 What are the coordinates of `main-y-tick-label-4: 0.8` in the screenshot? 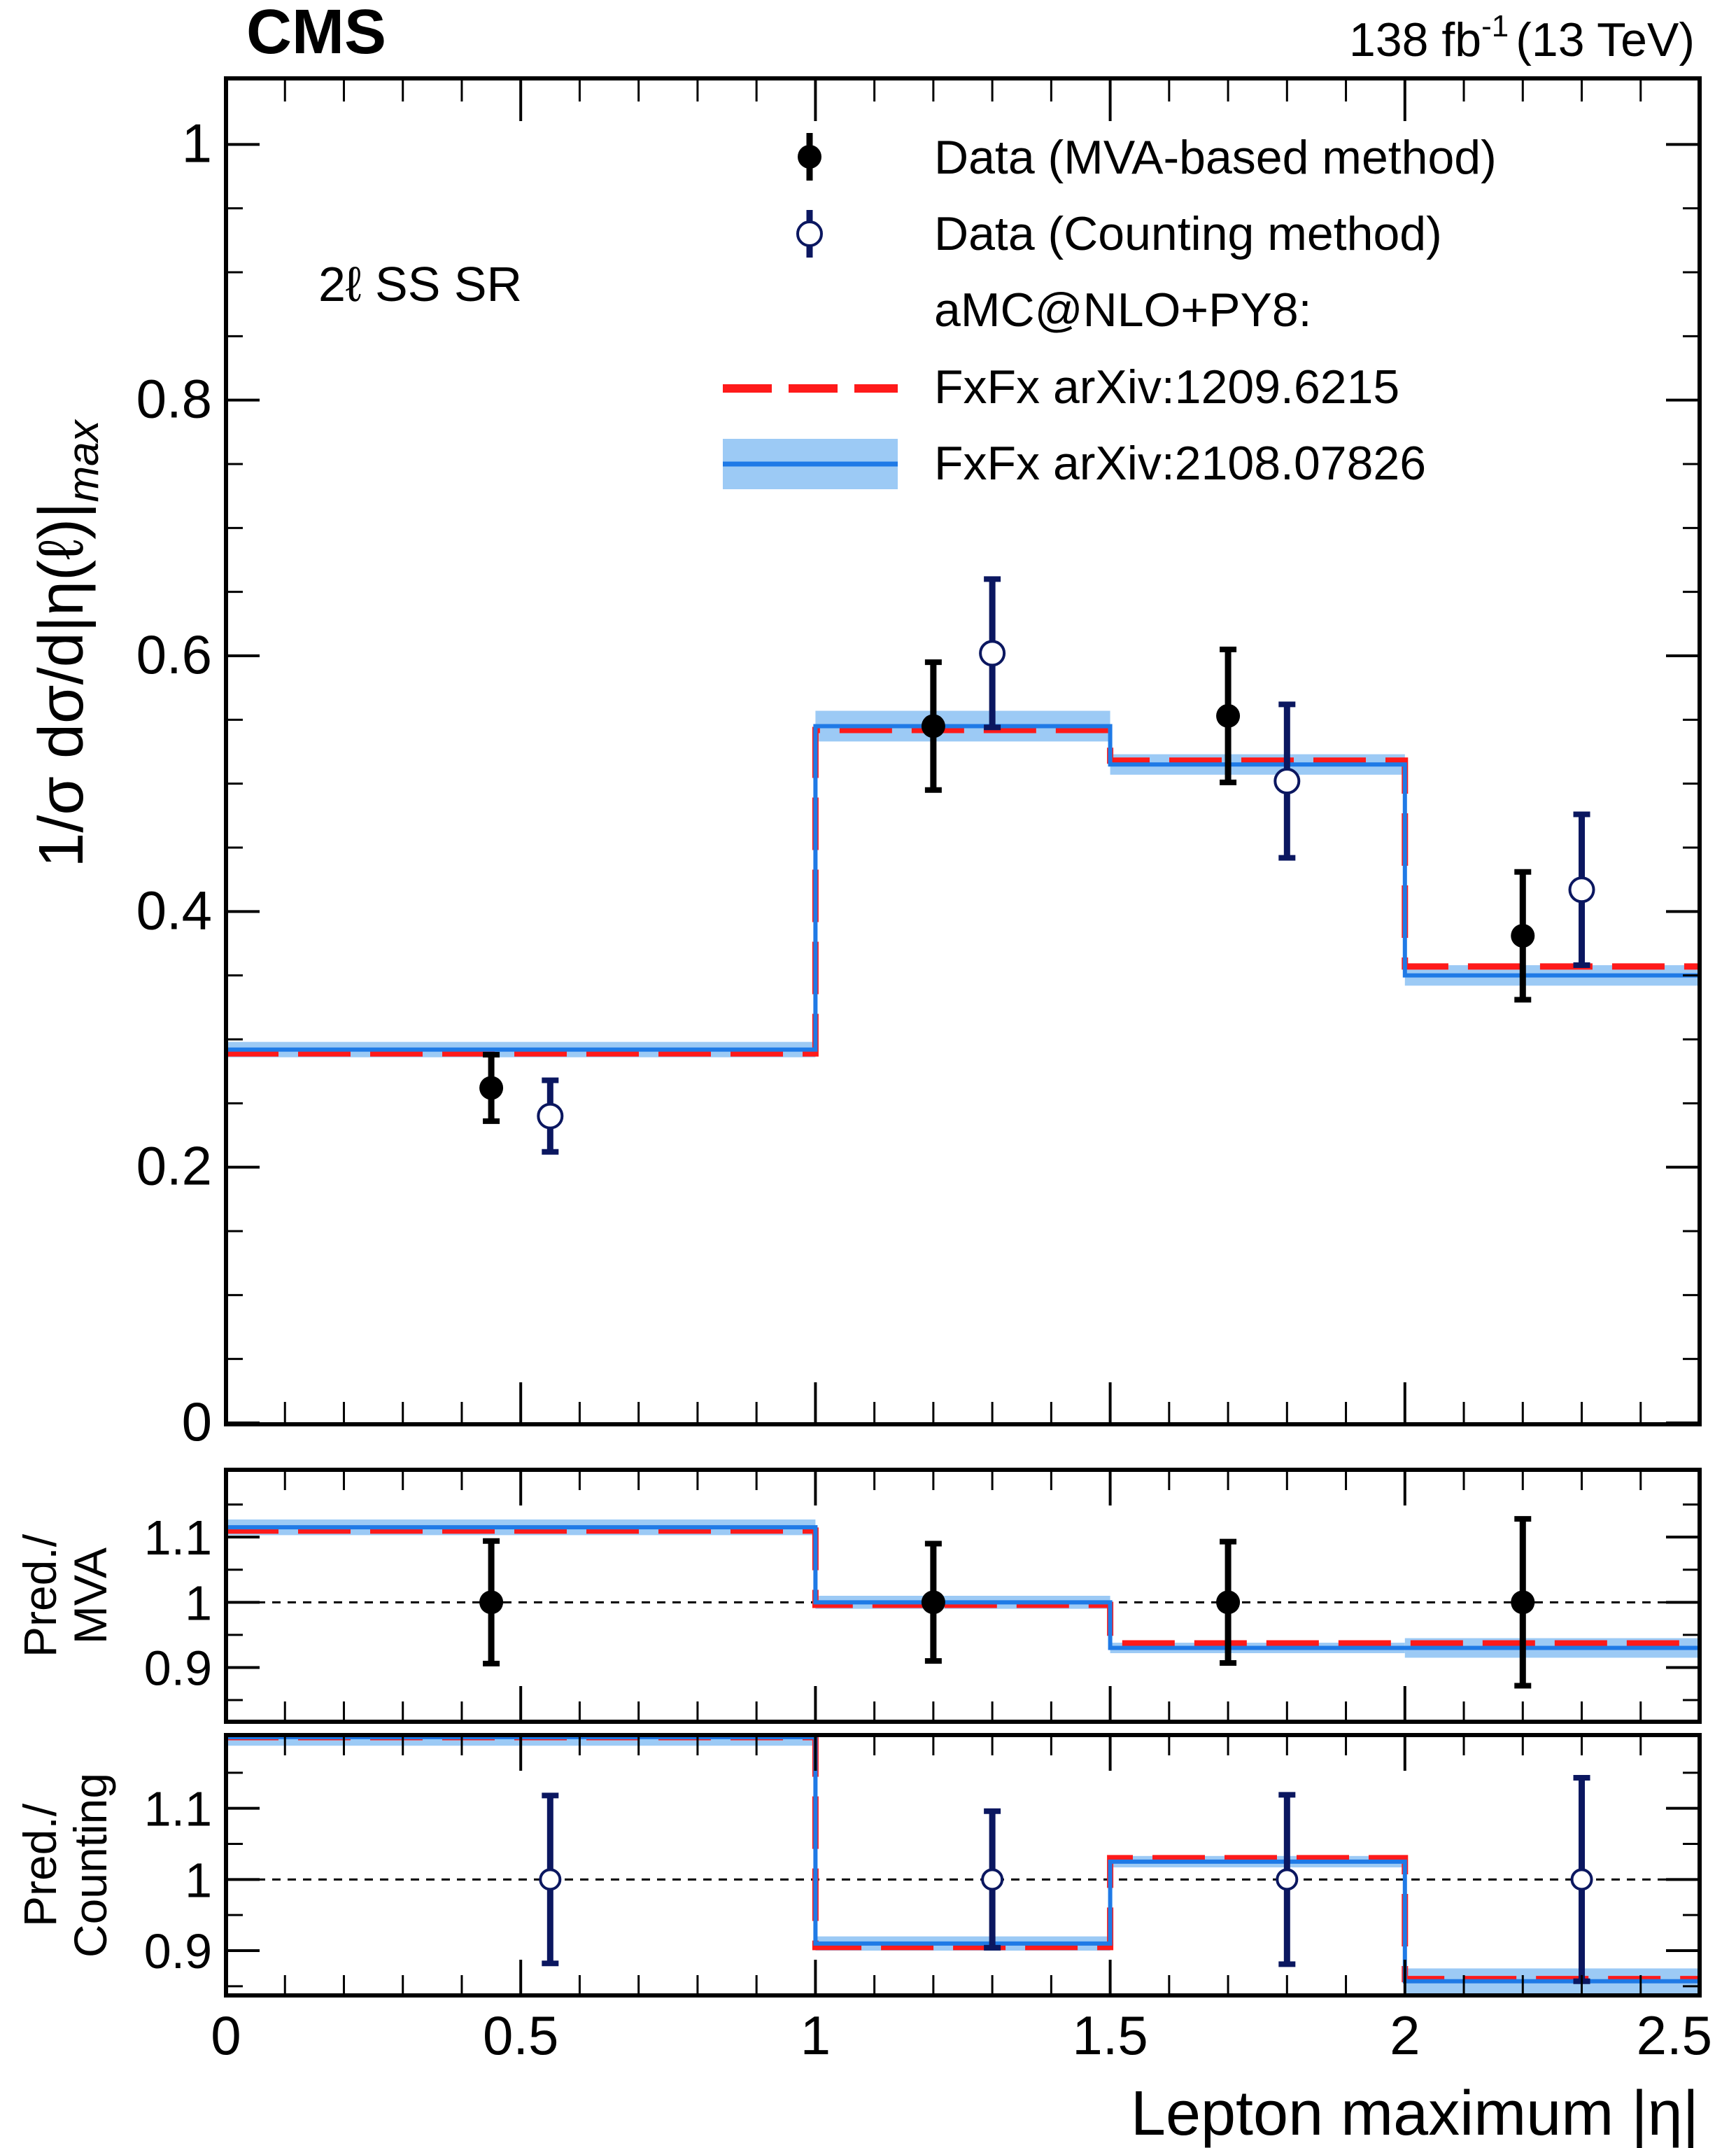 It's located at (174, 399).